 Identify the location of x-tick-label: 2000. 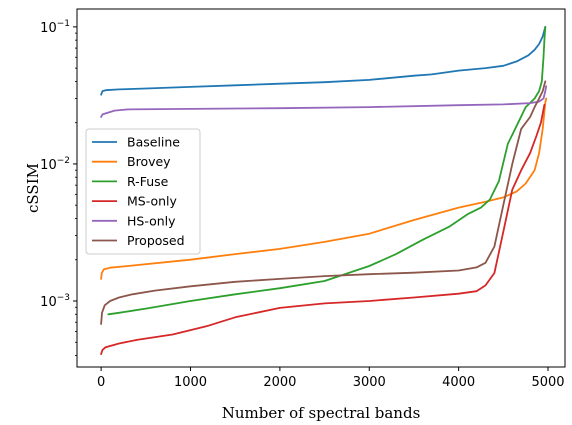
(279, 382).